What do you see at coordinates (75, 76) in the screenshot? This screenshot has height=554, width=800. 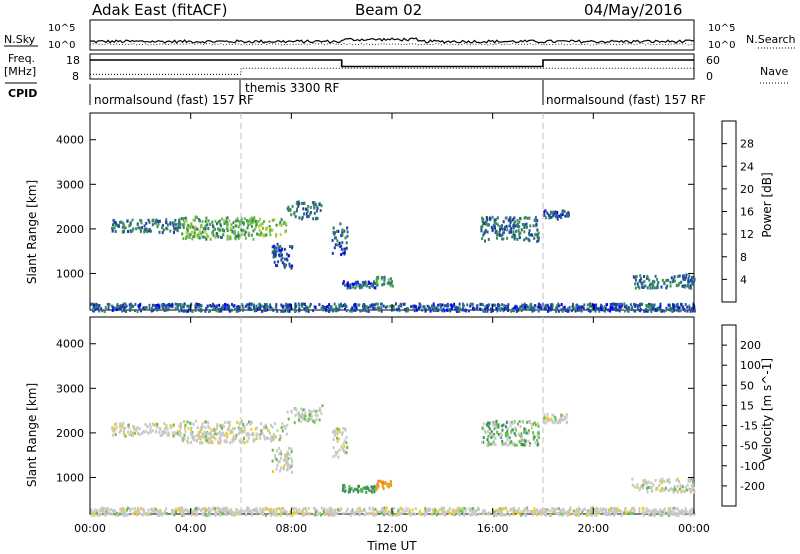 I see `freq-tick-8: 8` at bounding box center [75, 76].